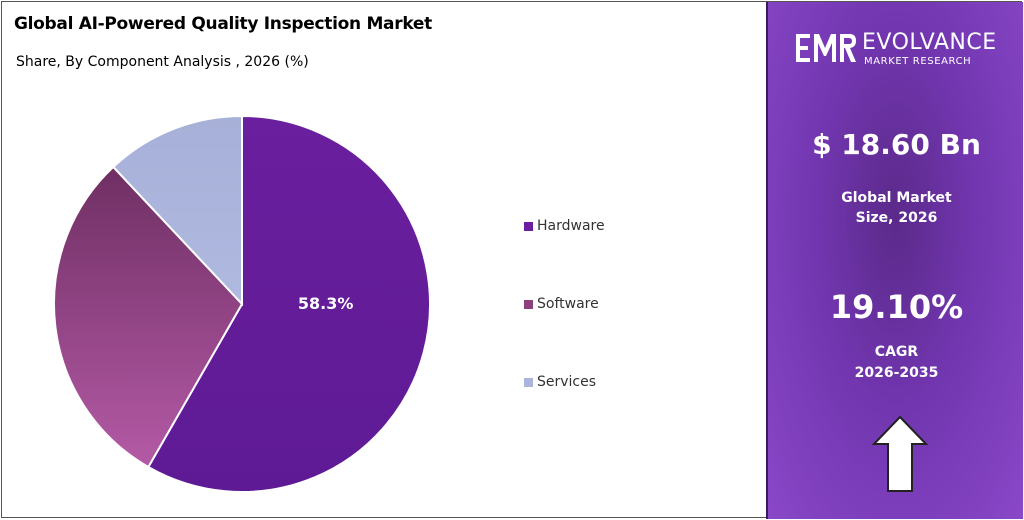 The height and width of the screenshot is (520, 1024). I want to click on market-size-label: Global Market Size, 2026, so click(896, 208).